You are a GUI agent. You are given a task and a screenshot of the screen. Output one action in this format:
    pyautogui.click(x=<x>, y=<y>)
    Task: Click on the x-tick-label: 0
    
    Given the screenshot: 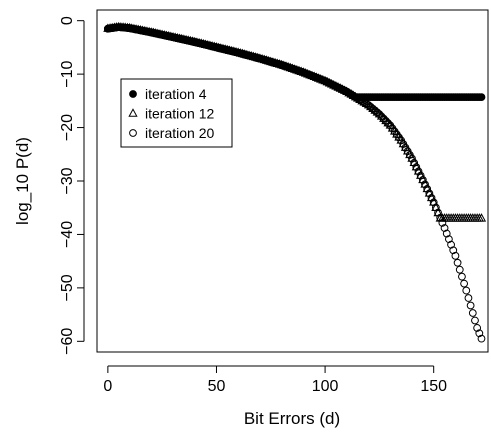 What is the action you would take?
    pyautogui.click(x=107, y=386)
    